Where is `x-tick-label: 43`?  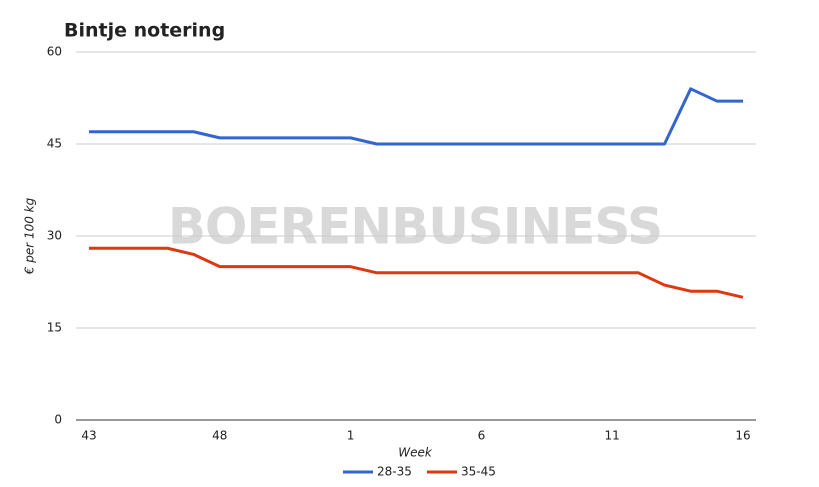 x-tick-label: 43 is located at coordinates (88, 436).